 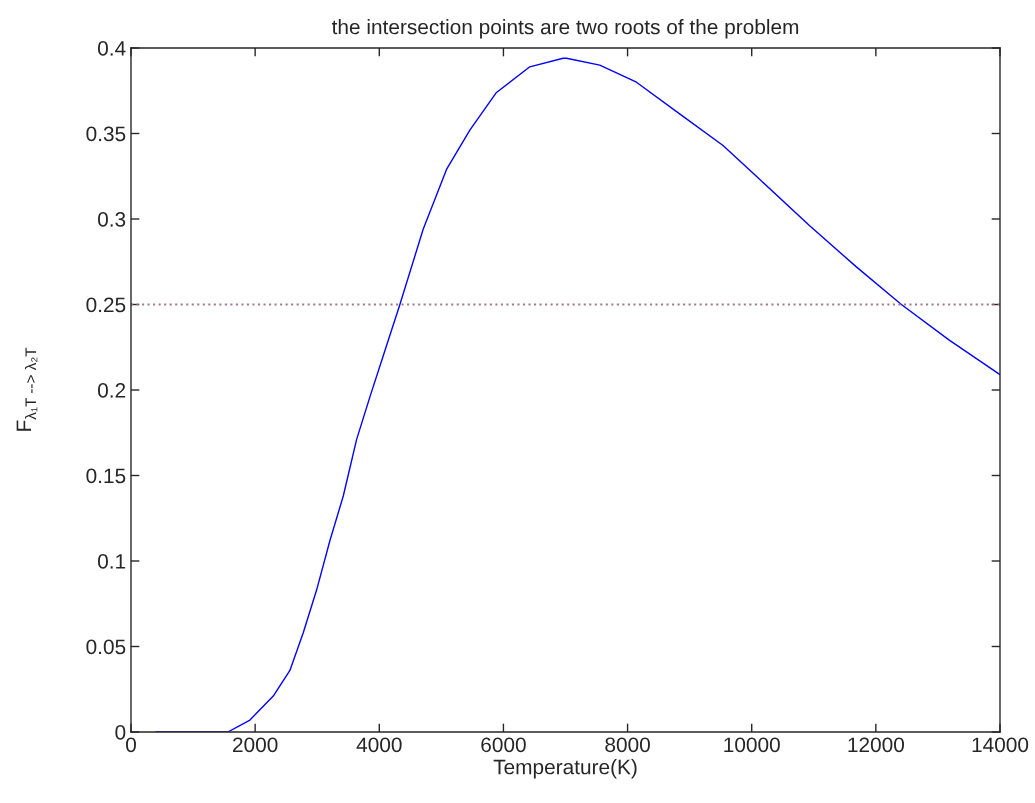 What do you see at coordinates (111, 219) in the screenshot?
I see `y-tick-label: 0.3` at bounding box center [111, 219].